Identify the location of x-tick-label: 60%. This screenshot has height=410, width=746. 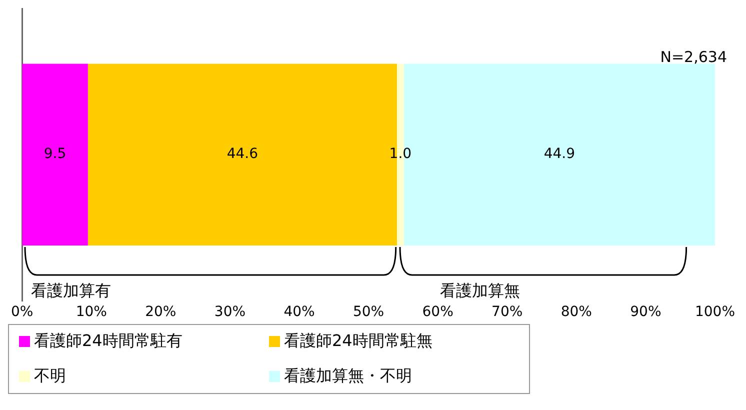
(438, 312).